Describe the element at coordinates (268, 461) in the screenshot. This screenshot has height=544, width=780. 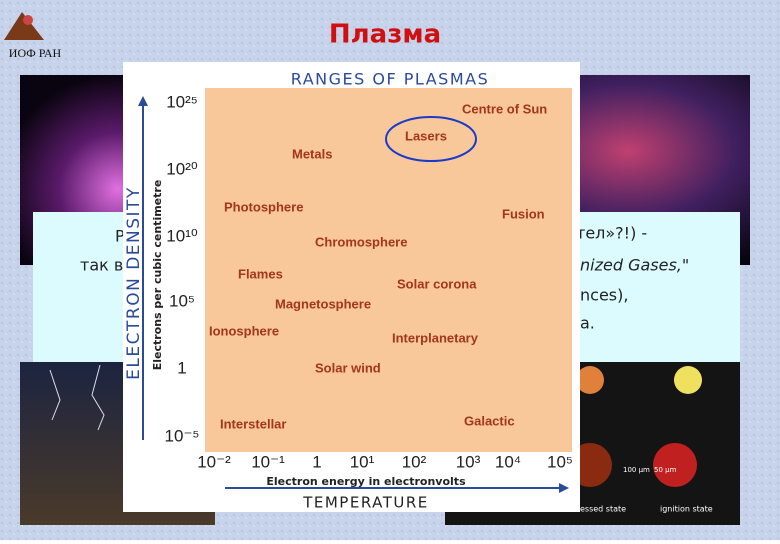
I see `x-tick-label: 10⁻¹` at that location.